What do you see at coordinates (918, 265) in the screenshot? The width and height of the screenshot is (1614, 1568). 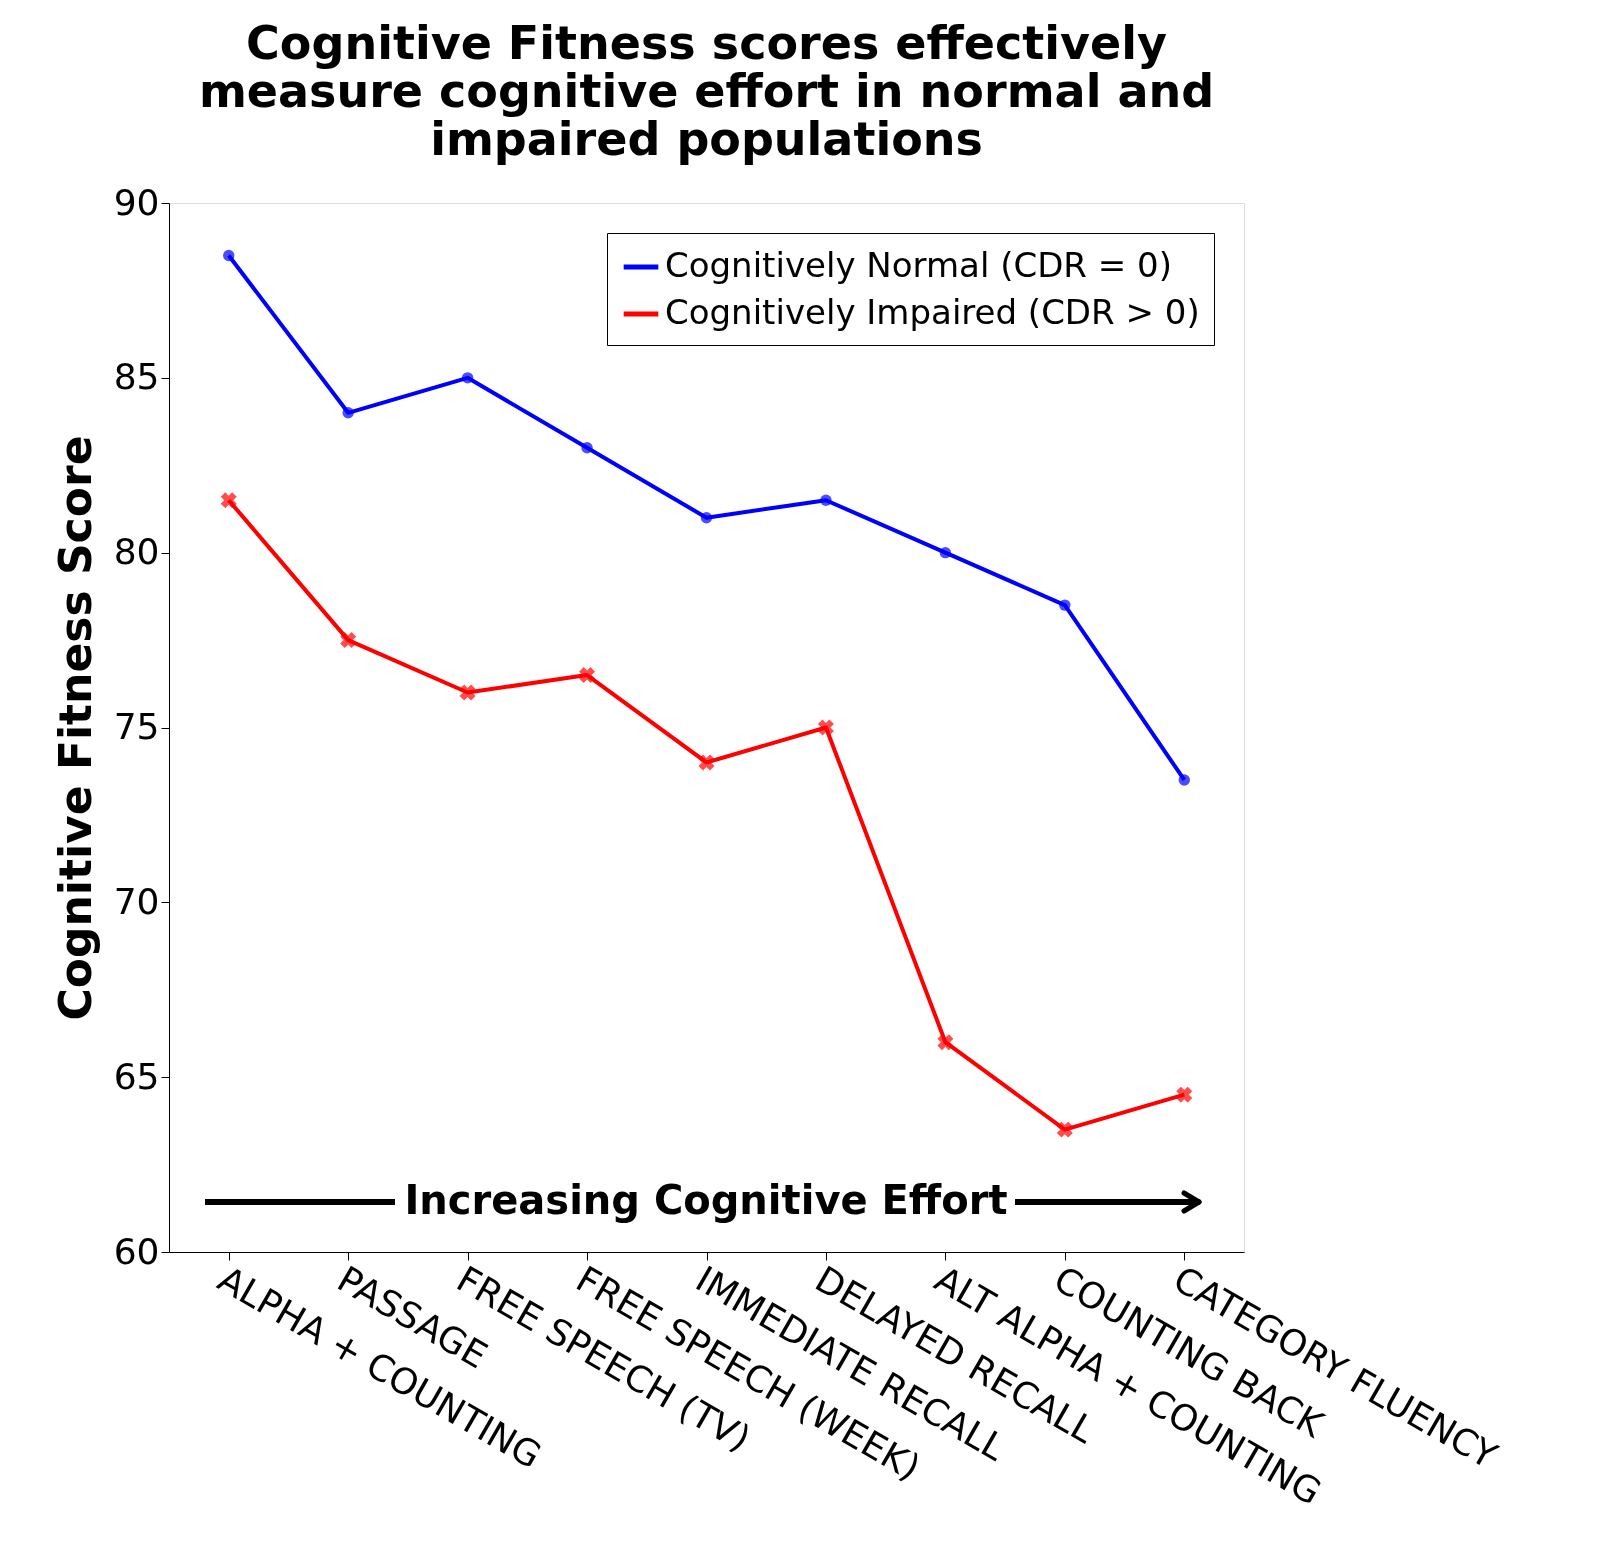 I see `legend-label: Cognitively Normal (CDR = 0)` at bounding box center [918, 265].